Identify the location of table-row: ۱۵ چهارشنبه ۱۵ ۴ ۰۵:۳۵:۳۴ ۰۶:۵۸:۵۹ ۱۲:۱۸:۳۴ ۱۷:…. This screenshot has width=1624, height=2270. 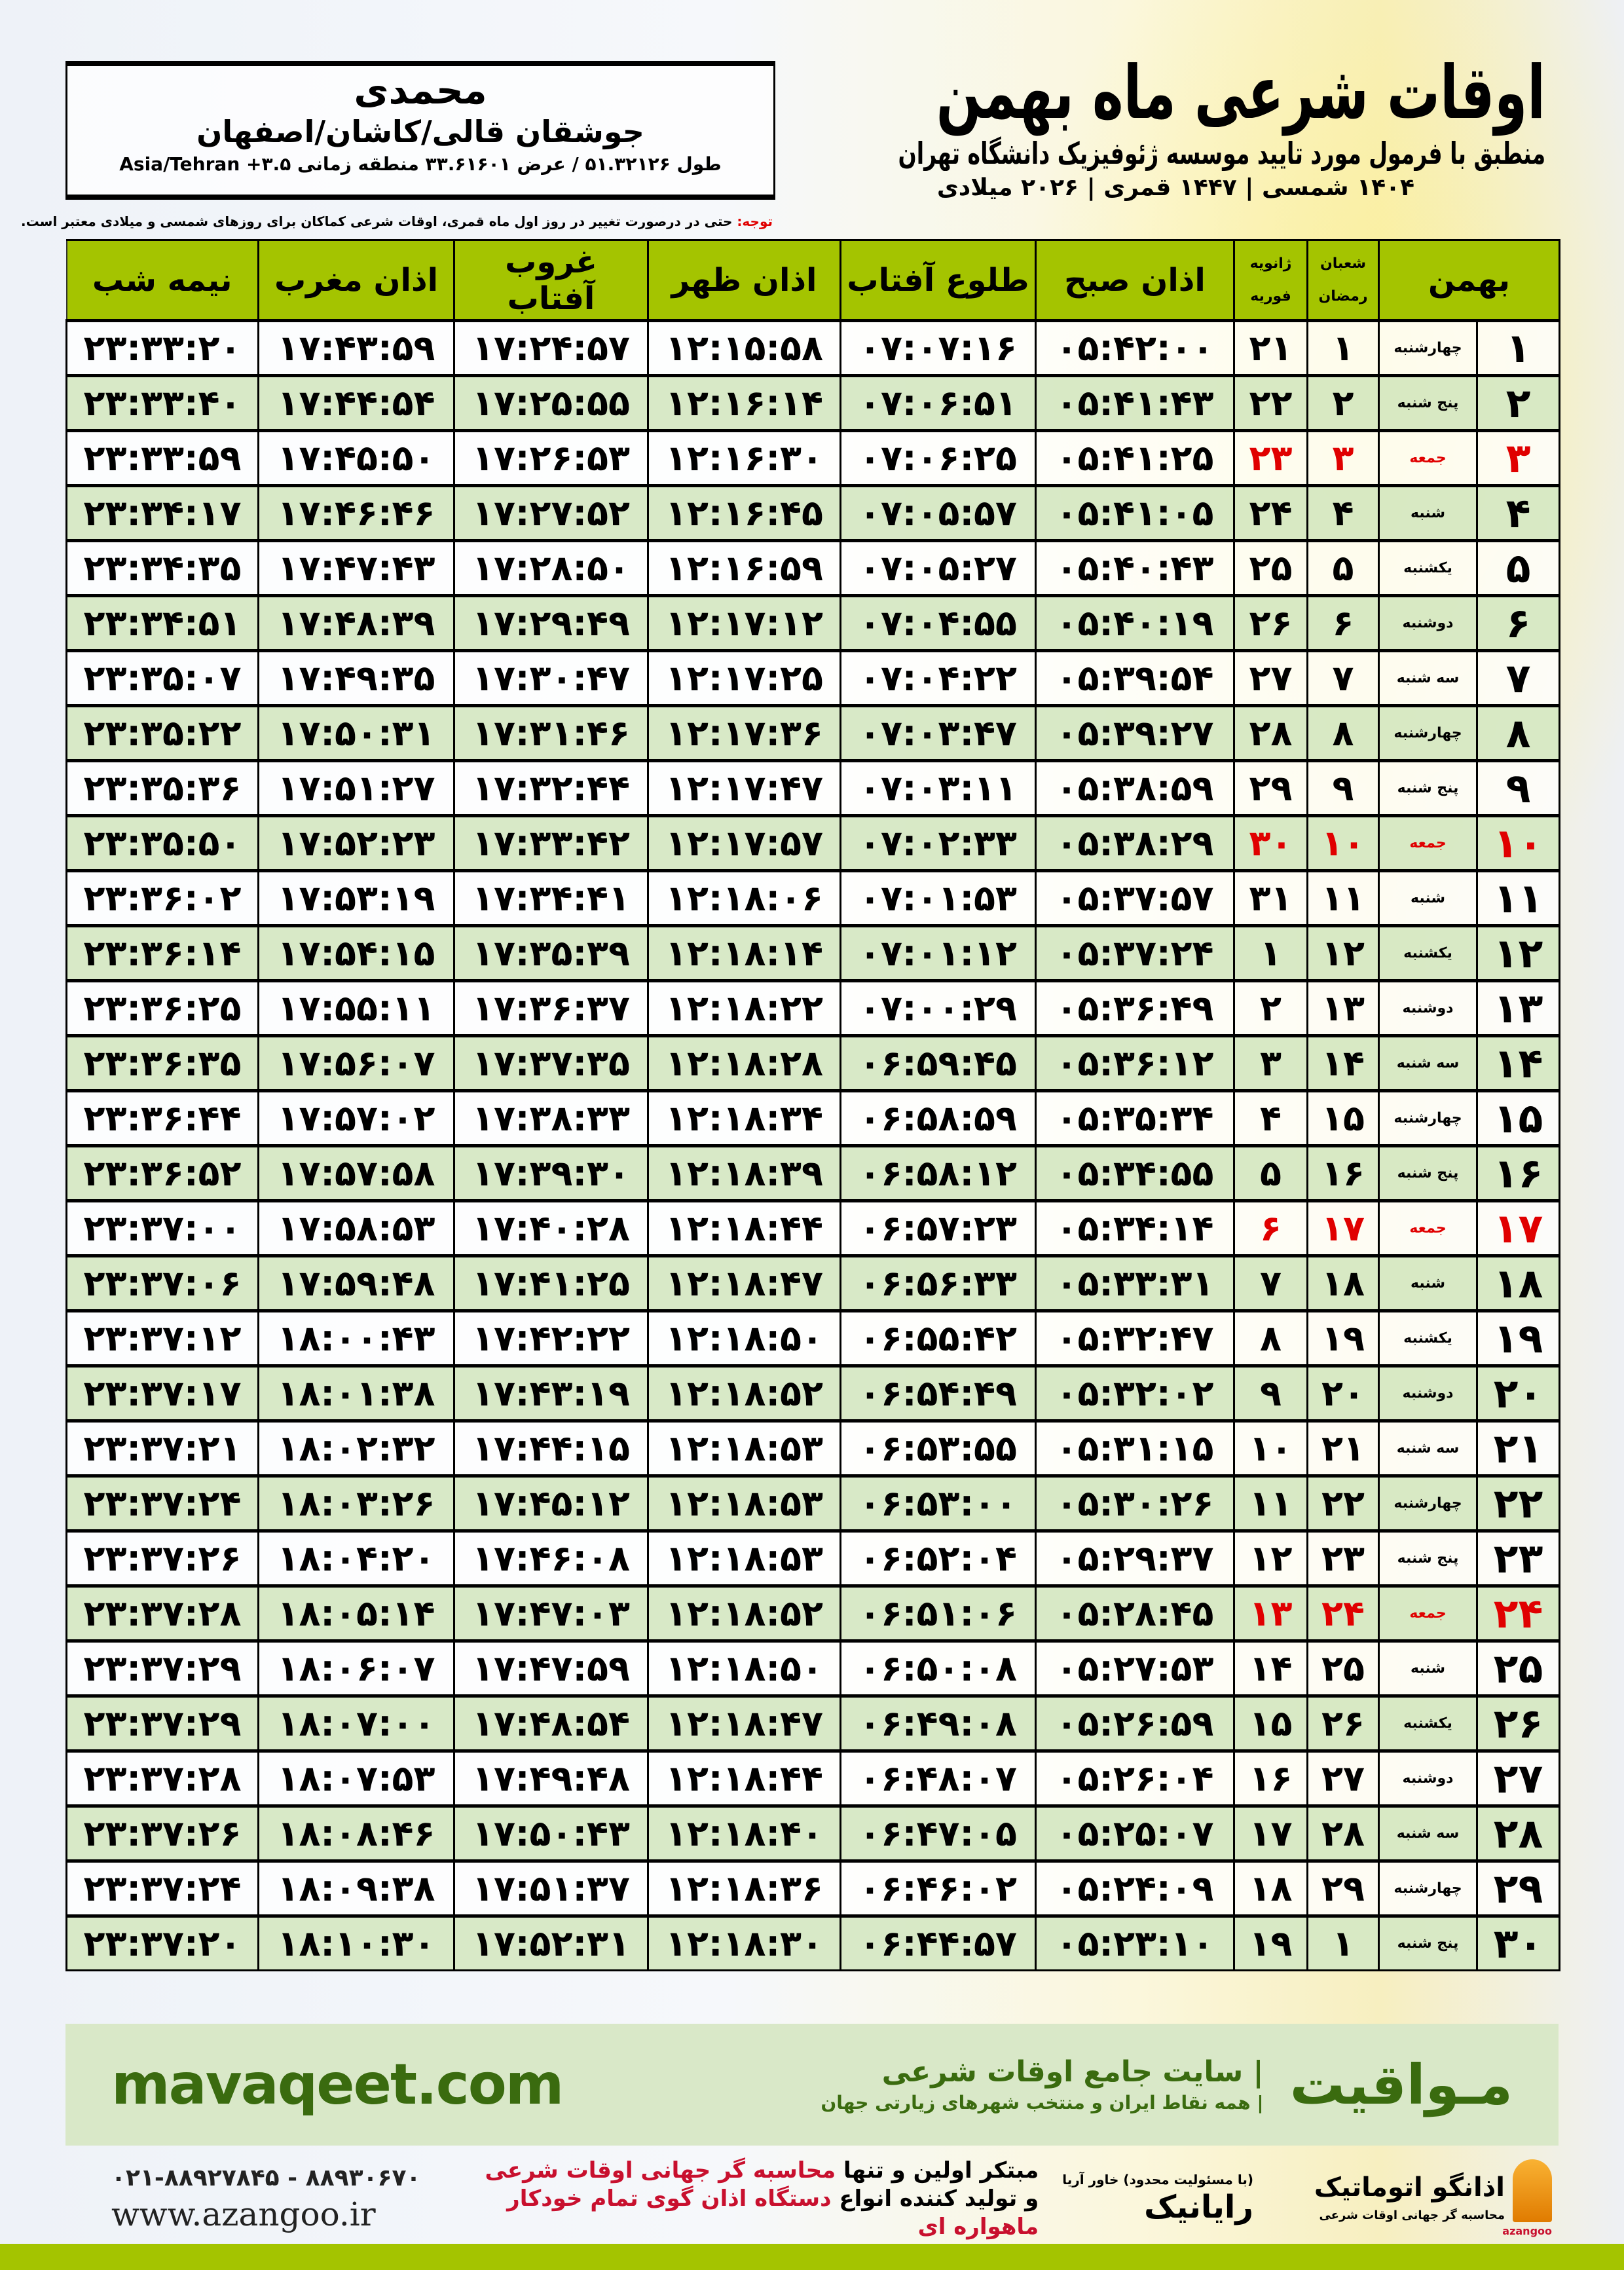
(812, 1118).